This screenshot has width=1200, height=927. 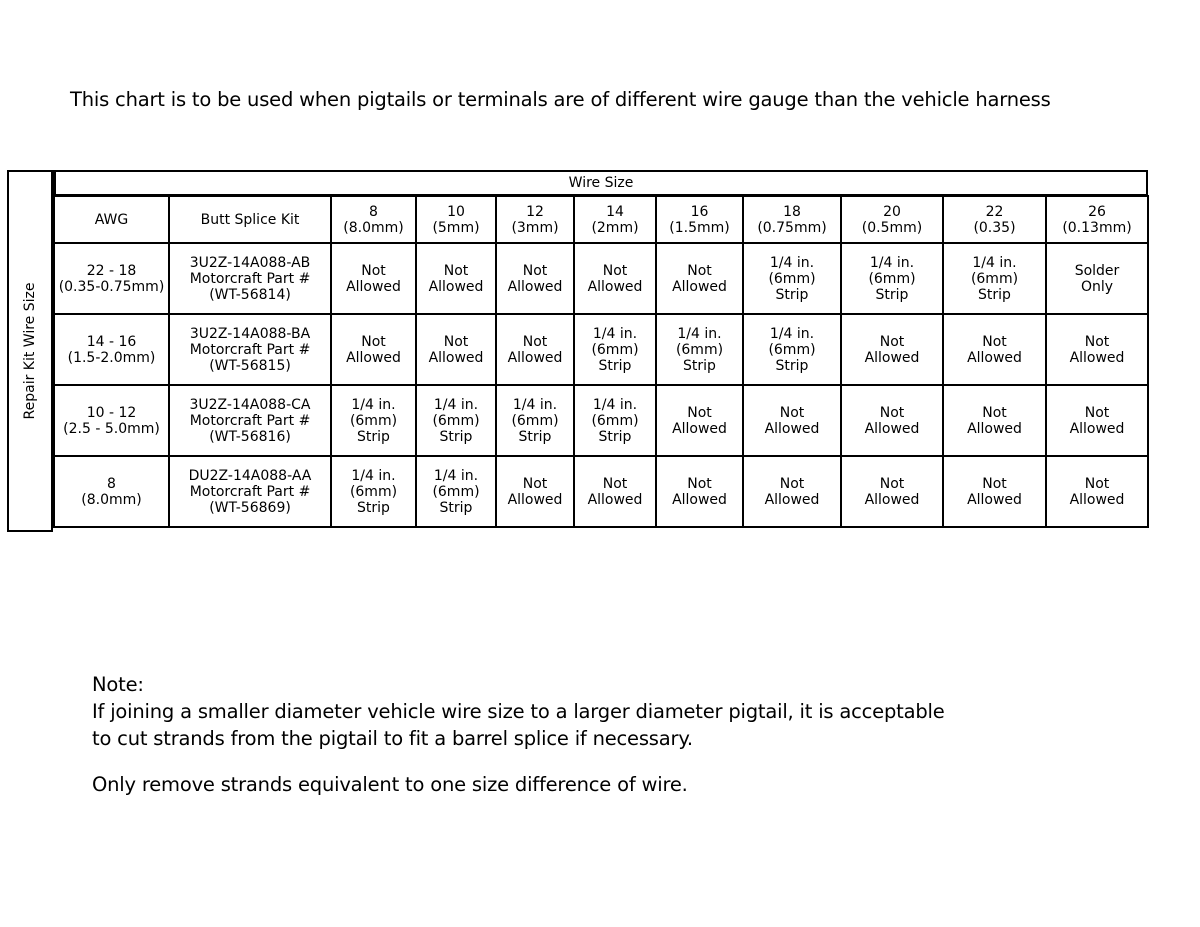 I want to click on wire-size-group-header: Wire Size, so click(x=600, y=183).